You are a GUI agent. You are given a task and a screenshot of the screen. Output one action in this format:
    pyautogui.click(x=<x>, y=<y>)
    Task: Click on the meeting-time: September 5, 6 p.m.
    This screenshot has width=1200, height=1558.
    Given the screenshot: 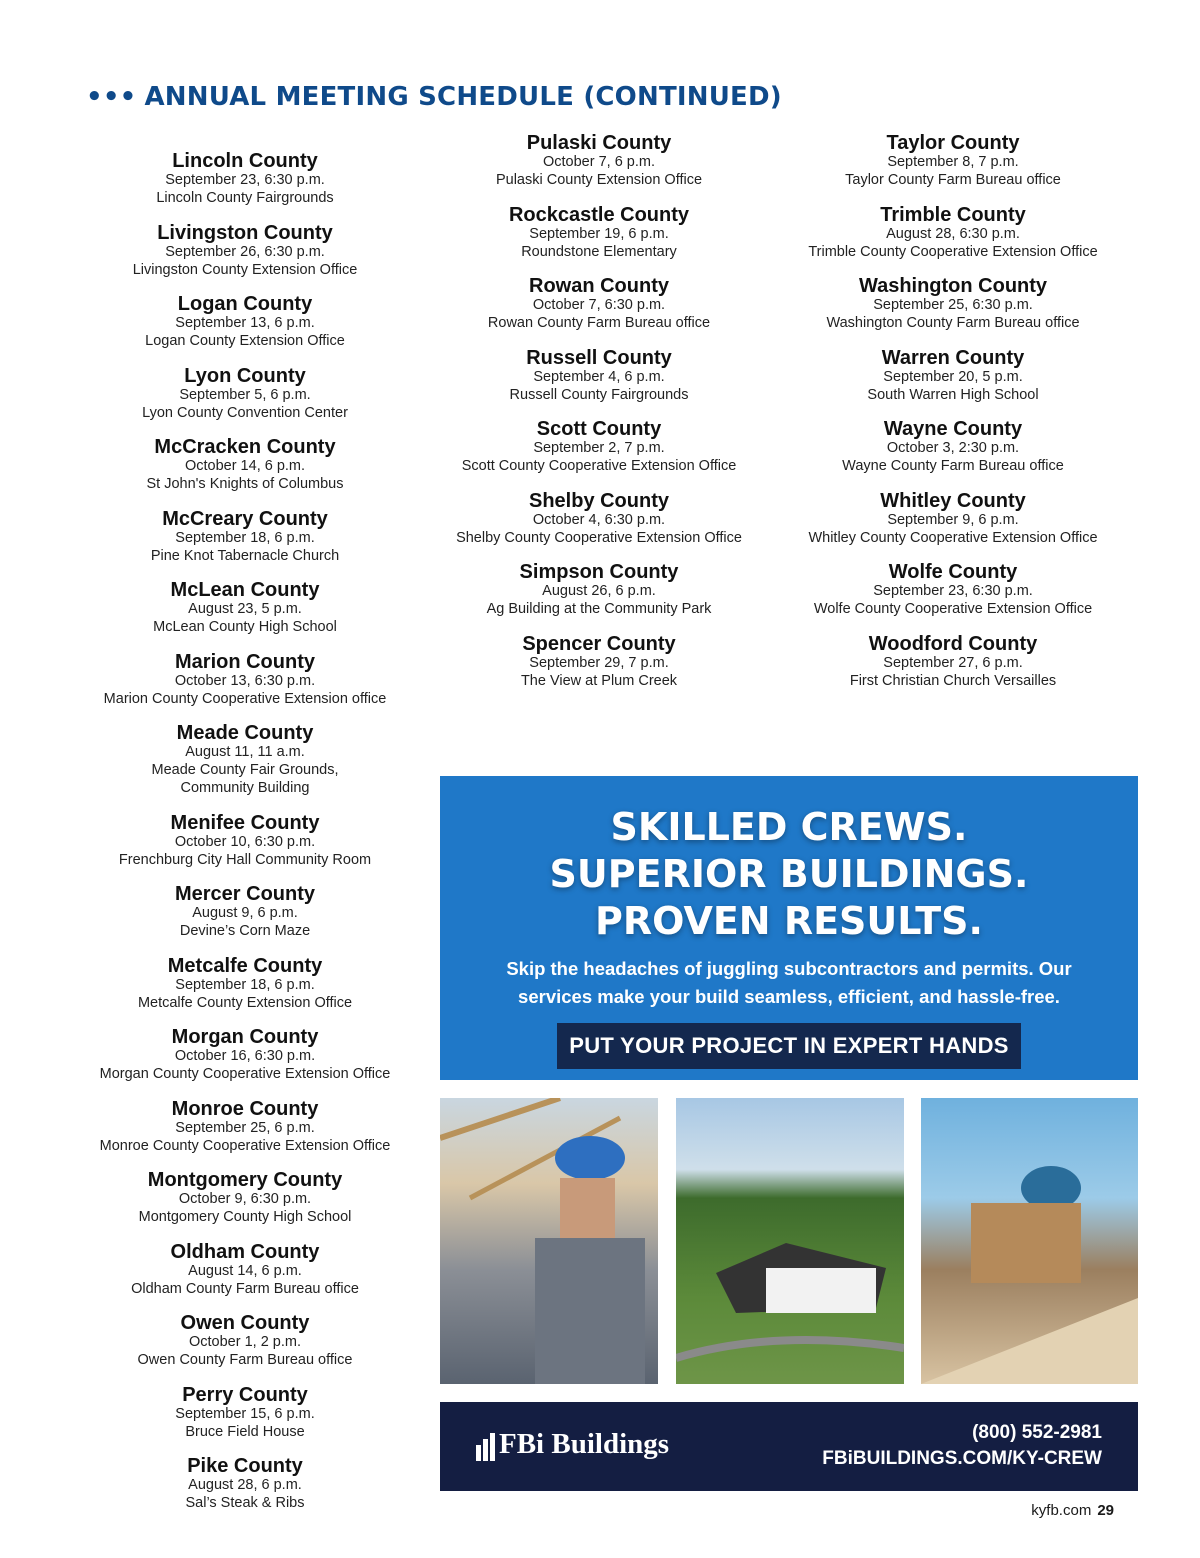 What is the action you would take?
    pyautogui.click(x=245, y=394)
    